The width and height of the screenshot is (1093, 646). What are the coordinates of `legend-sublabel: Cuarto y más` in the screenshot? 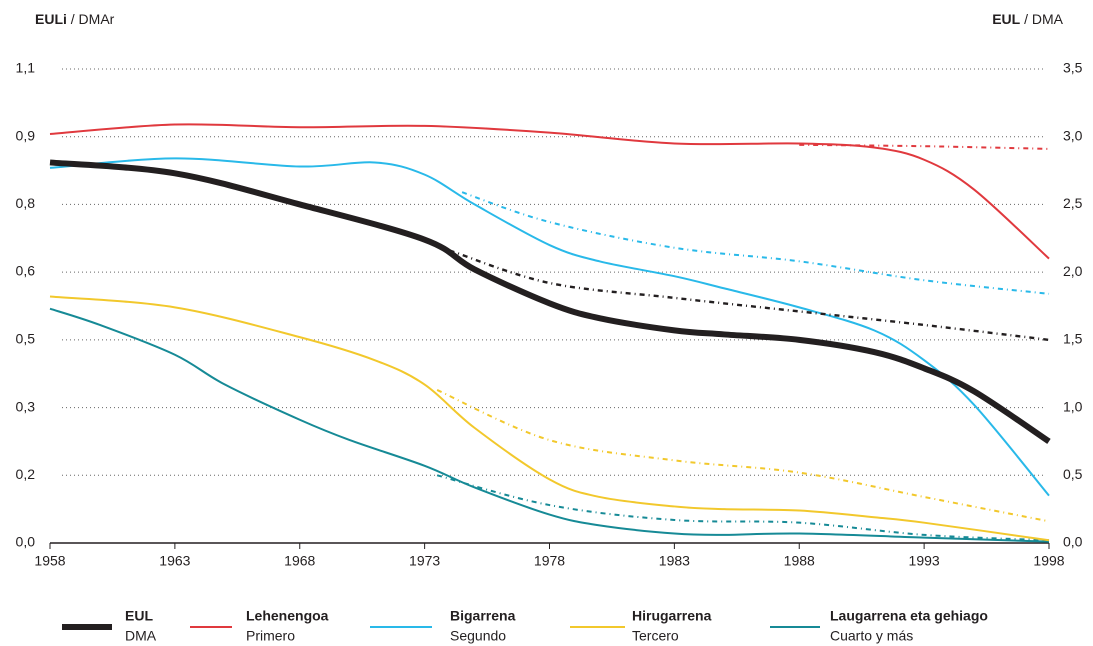 It's located at (871, 636).